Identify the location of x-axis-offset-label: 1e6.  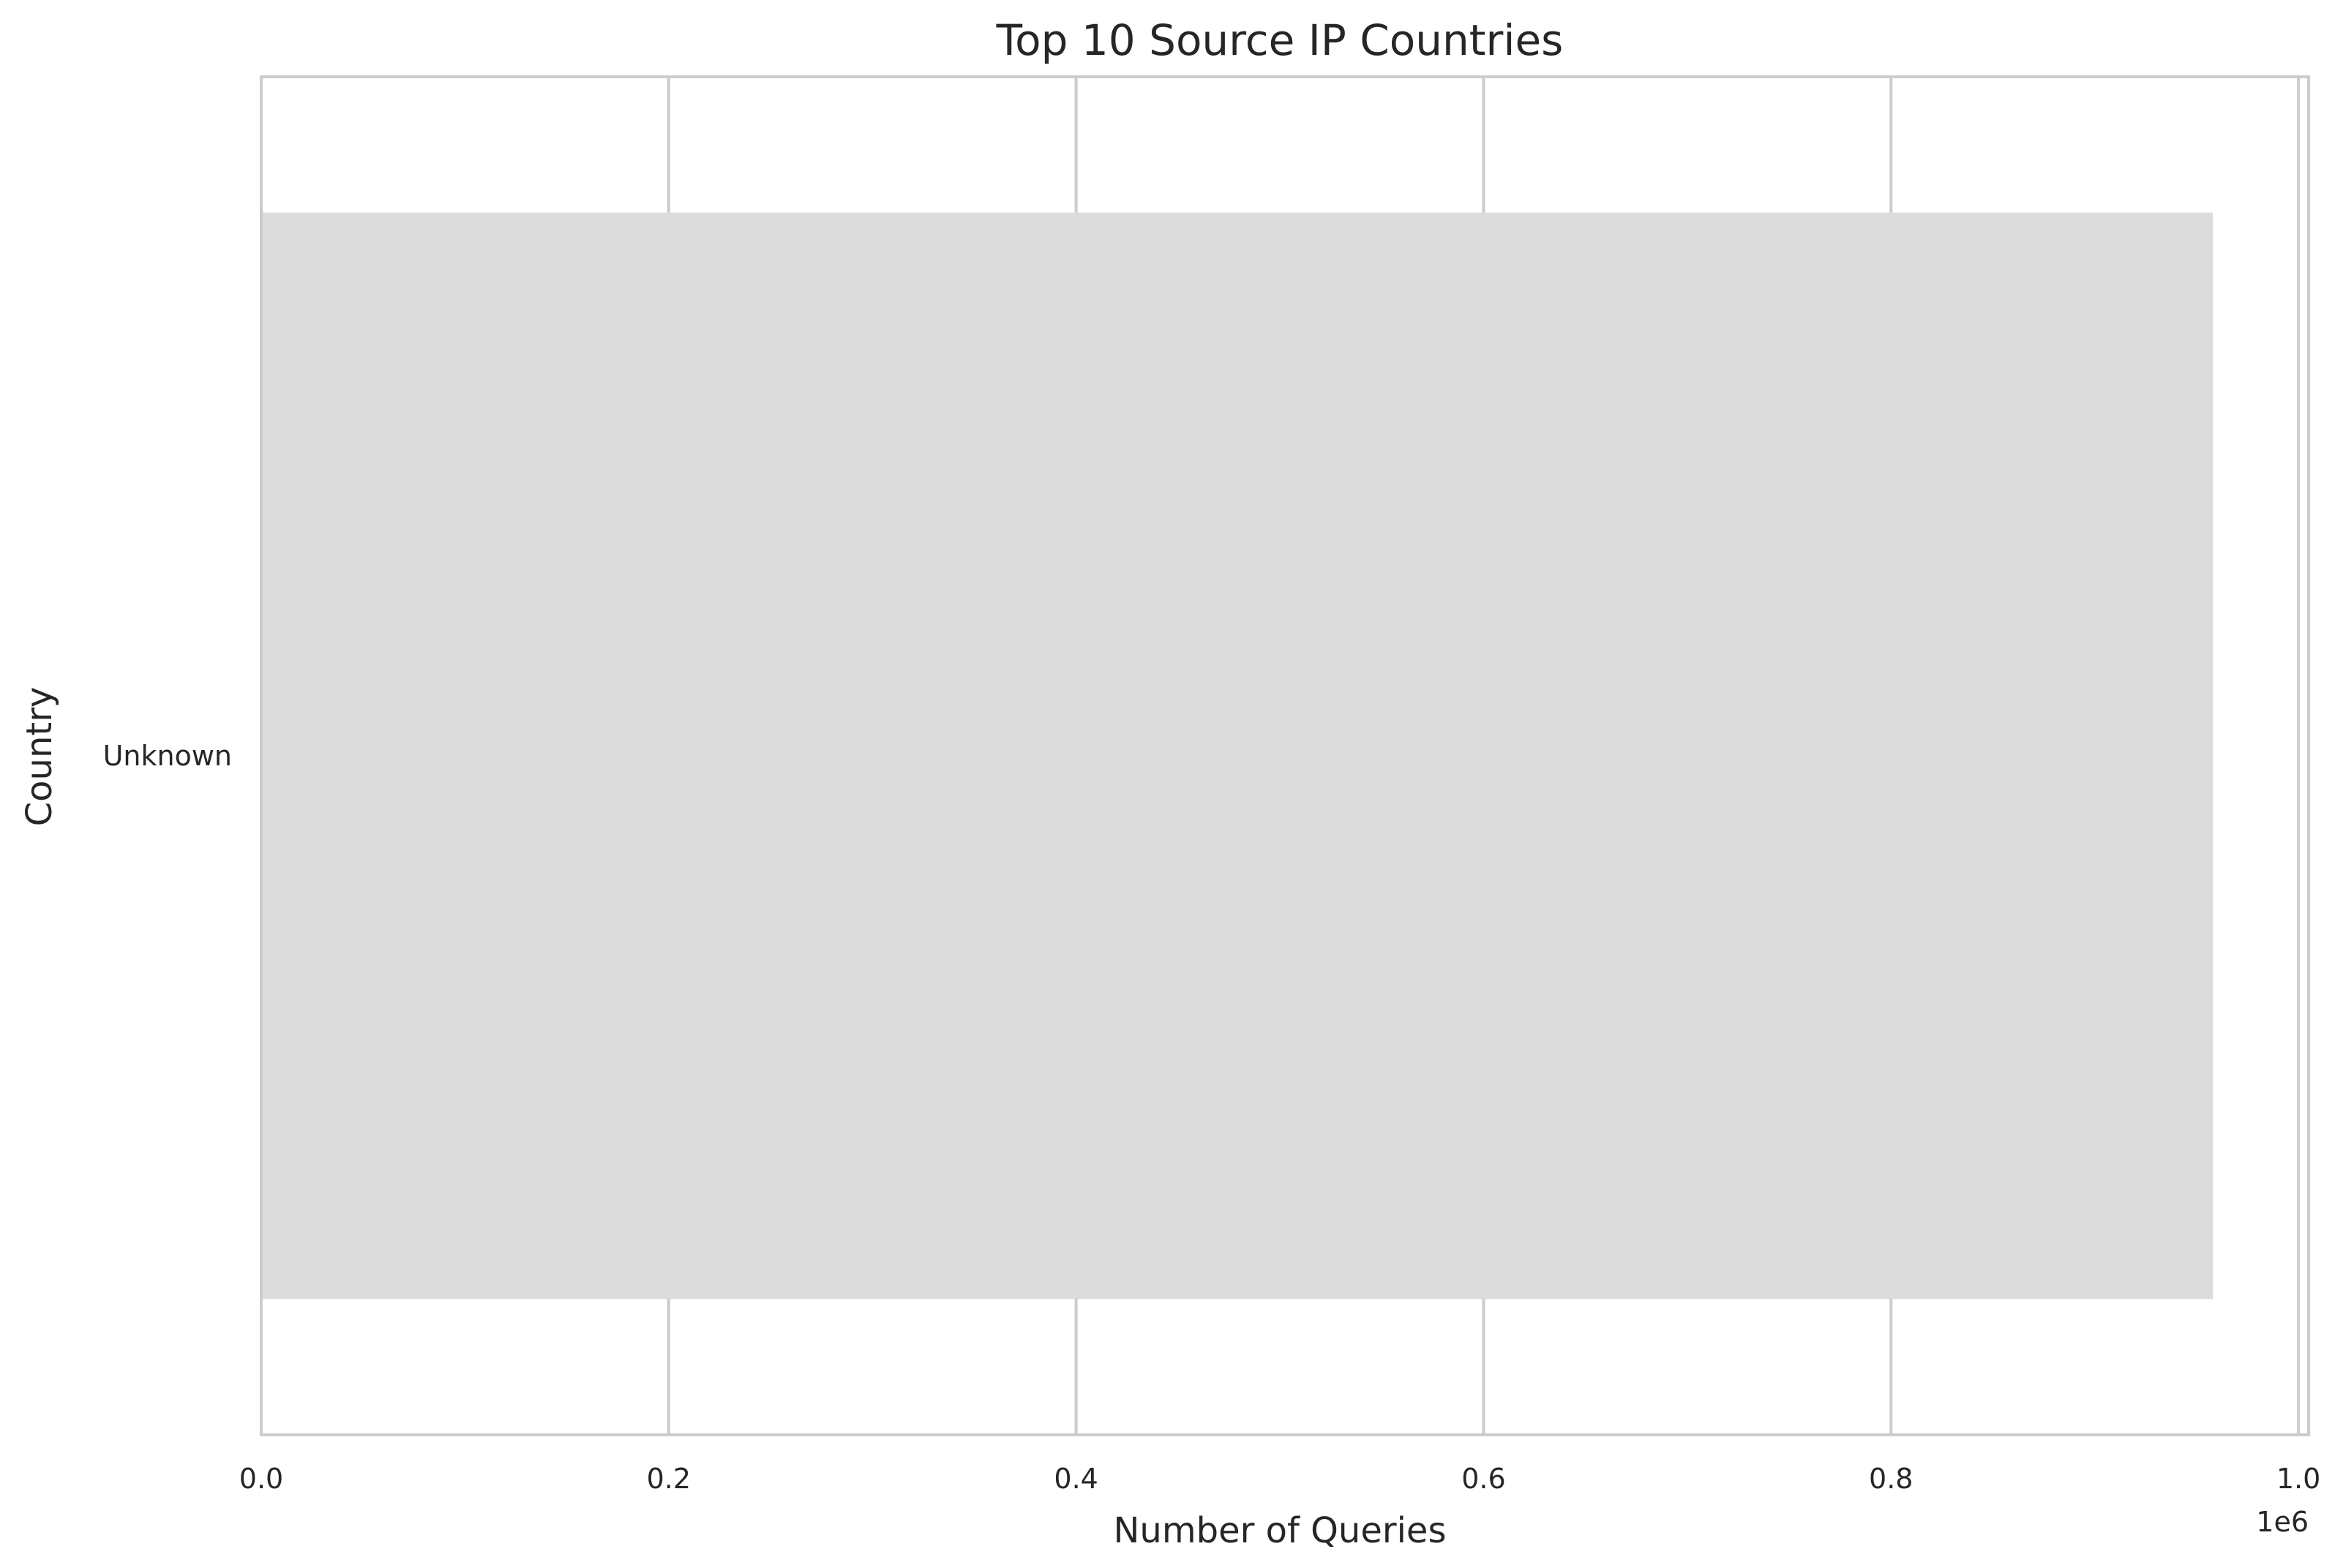
(2282, 1522).